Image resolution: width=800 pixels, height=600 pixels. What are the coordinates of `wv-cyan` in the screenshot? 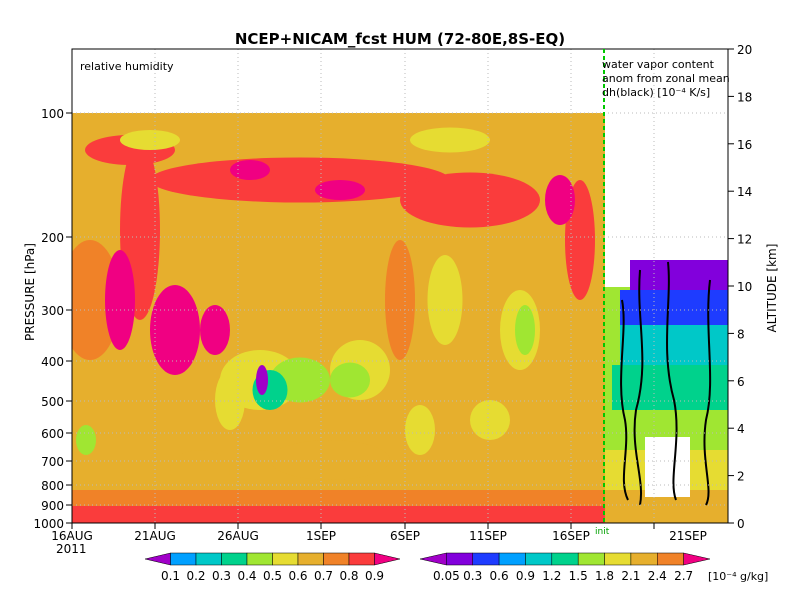 It's located at (674, 345).